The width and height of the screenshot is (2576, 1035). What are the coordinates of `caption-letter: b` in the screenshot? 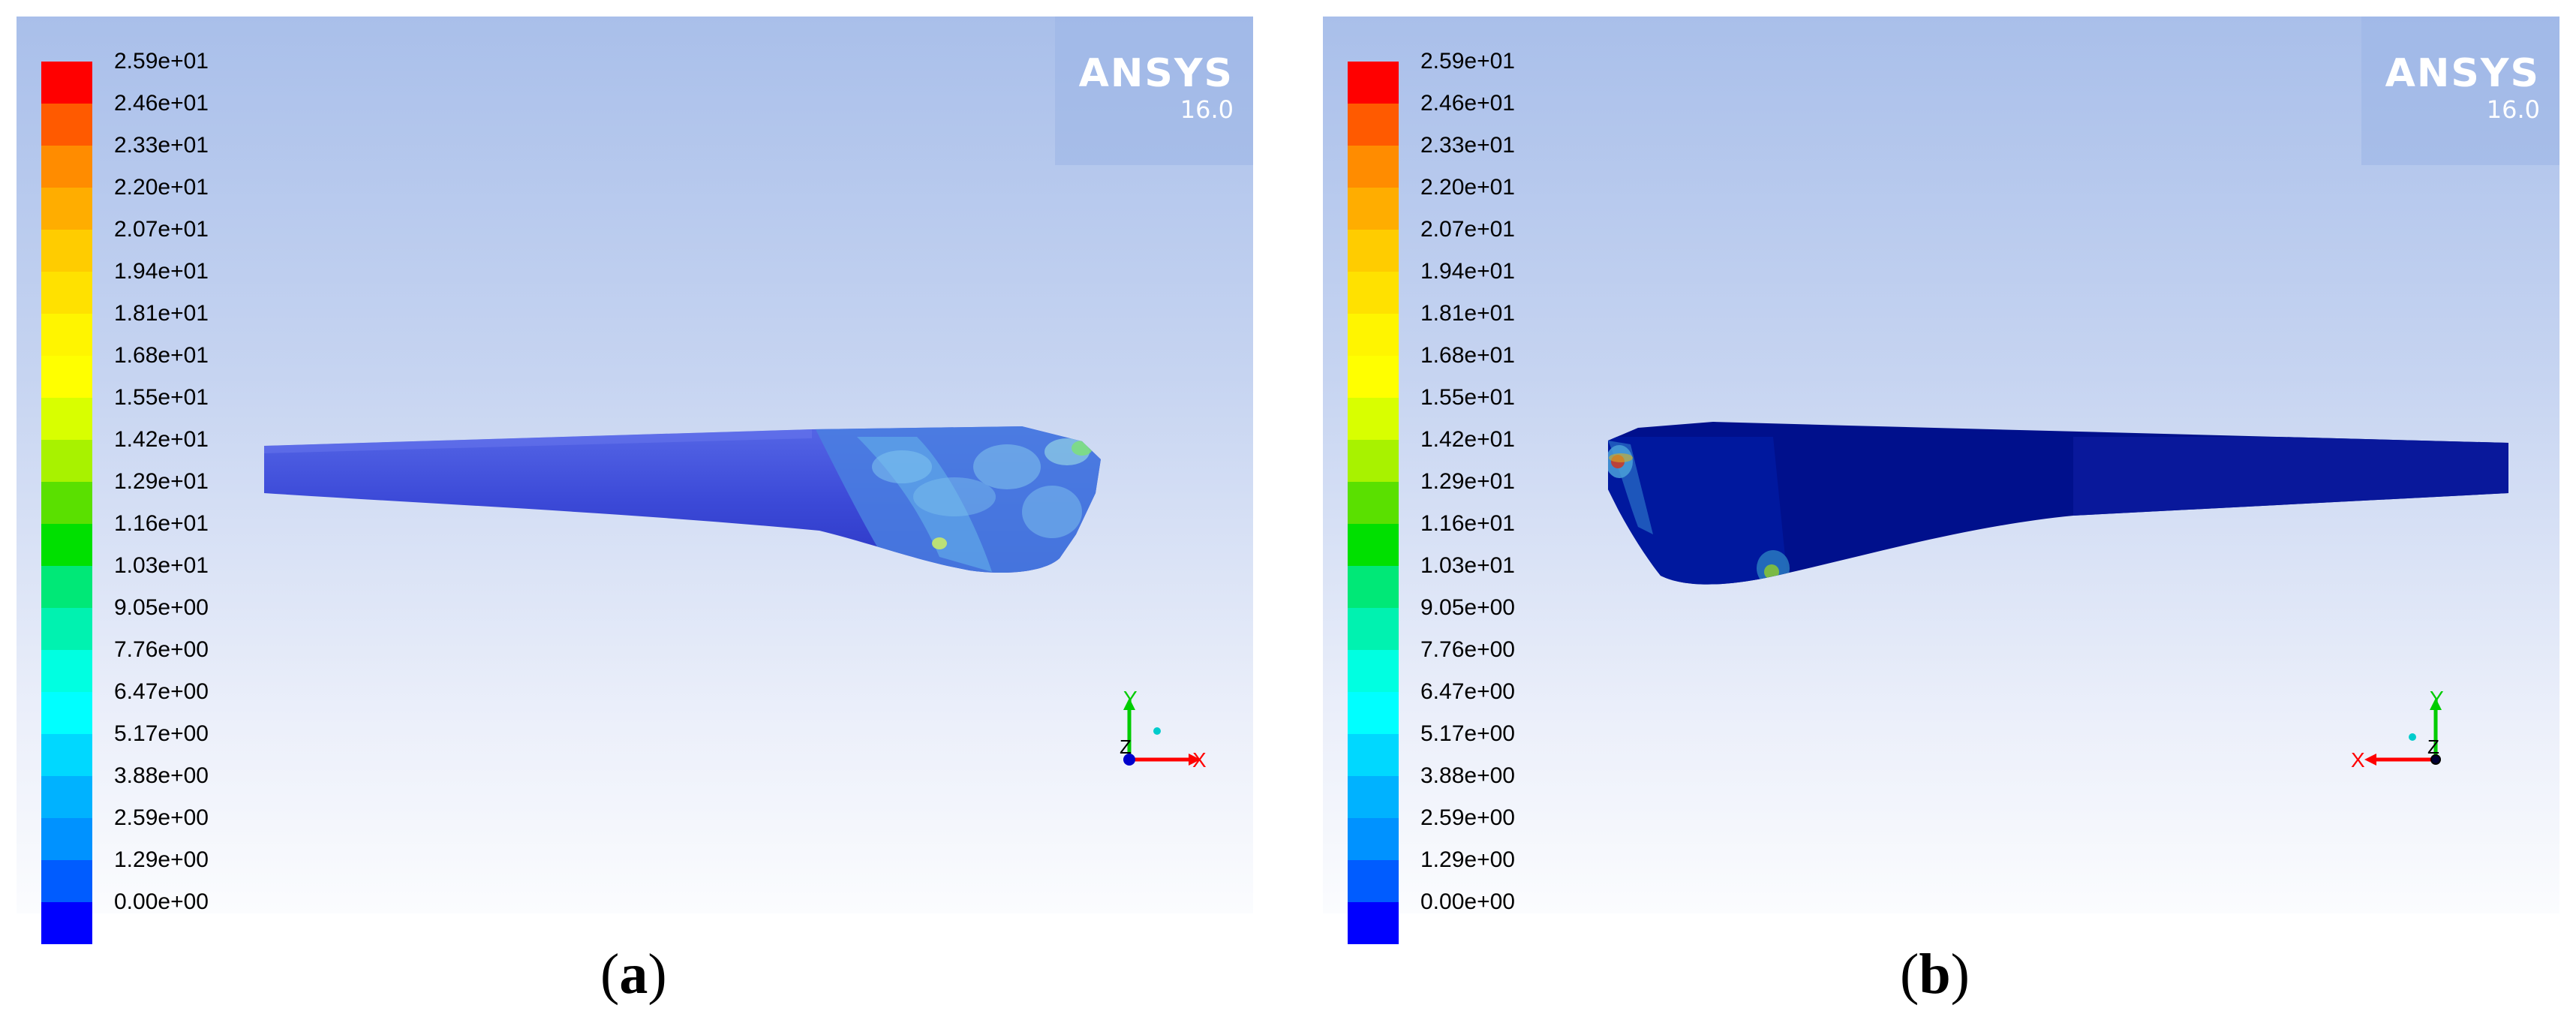 It's located at (1935, 974).